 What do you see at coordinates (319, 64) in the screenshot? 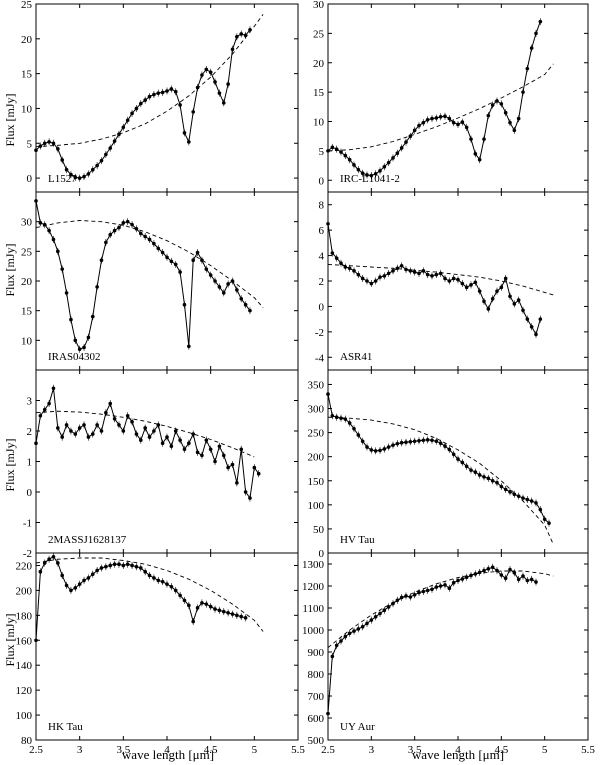
I see `y-tick-label: 20` at bounding box center [319, 64].